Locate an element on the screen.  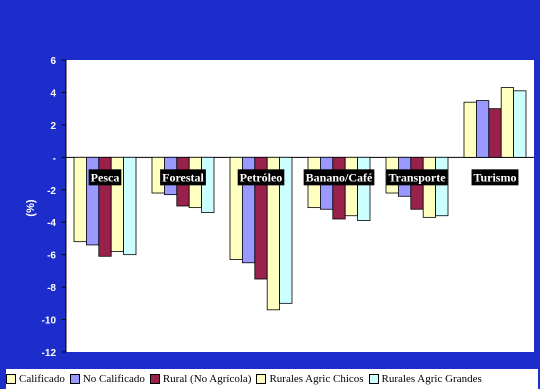
y-tick-label: 4 is located at coordinates (53, 93).